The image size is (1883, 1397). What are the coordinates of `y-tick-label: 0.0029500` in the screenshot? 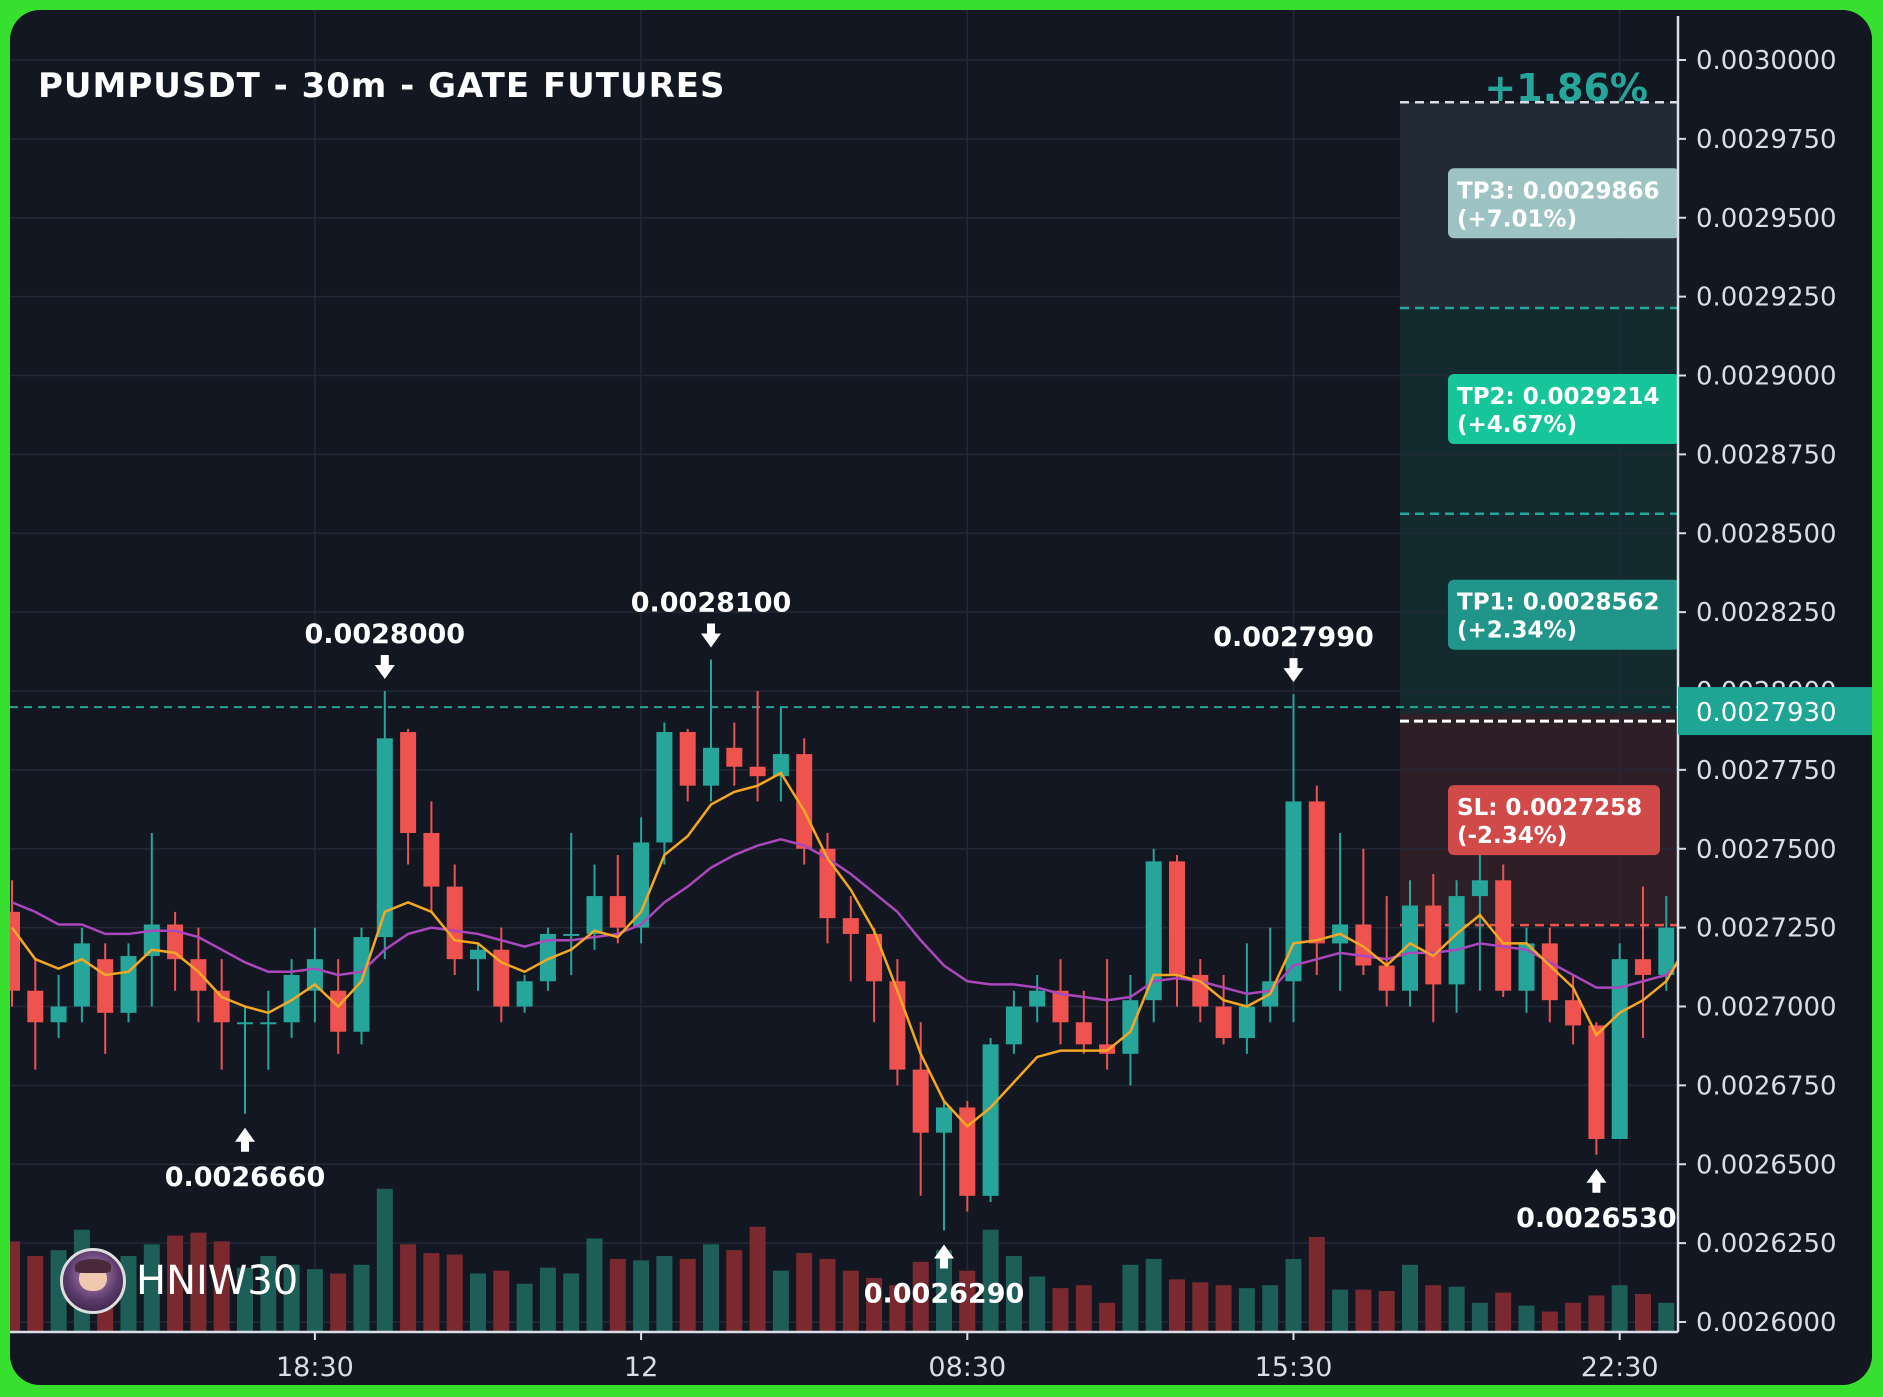 It's located at (1766, 219).